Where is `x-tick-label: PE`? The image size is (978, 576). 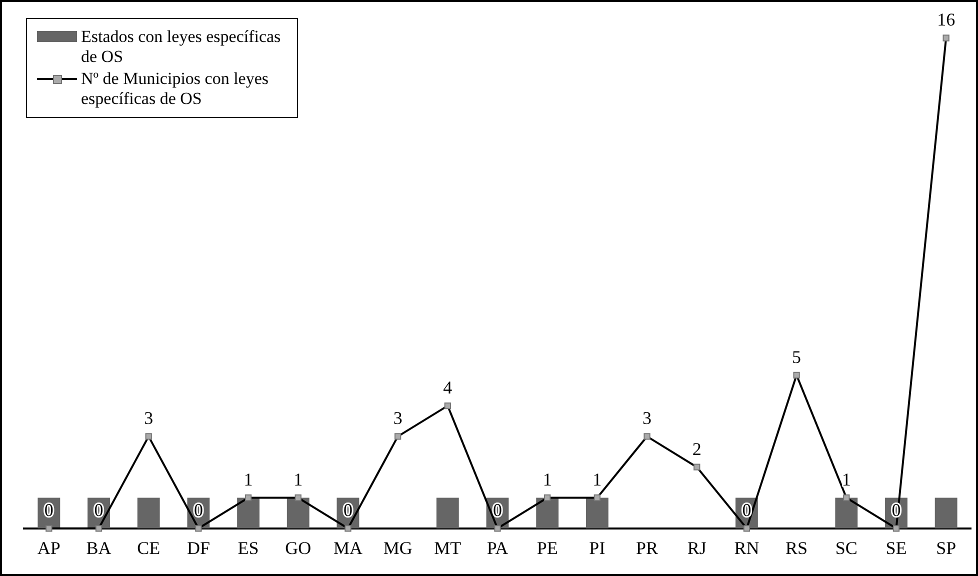
x-tick-label: PE is located at coordinates (547, 548).